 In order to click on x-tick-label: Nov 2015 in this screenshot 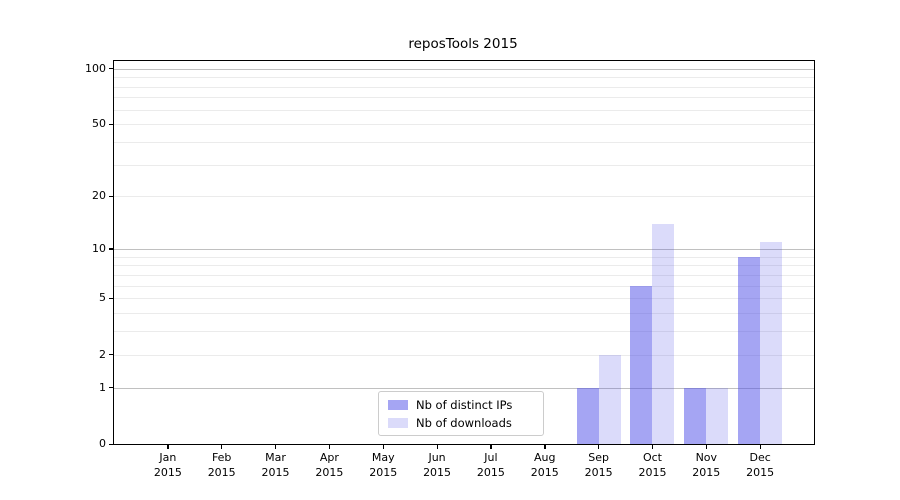, I will do `click(706, 465)`.